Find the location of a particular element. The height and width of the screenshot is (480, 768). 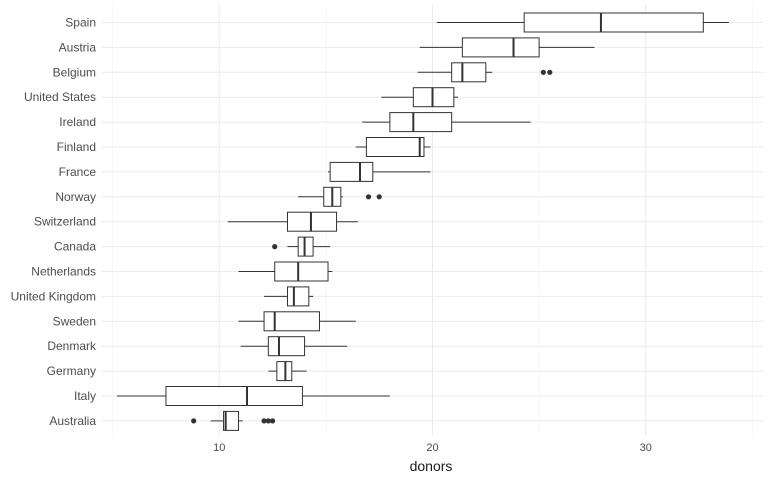

category-label: Germany is located at coordinates (71, 371).